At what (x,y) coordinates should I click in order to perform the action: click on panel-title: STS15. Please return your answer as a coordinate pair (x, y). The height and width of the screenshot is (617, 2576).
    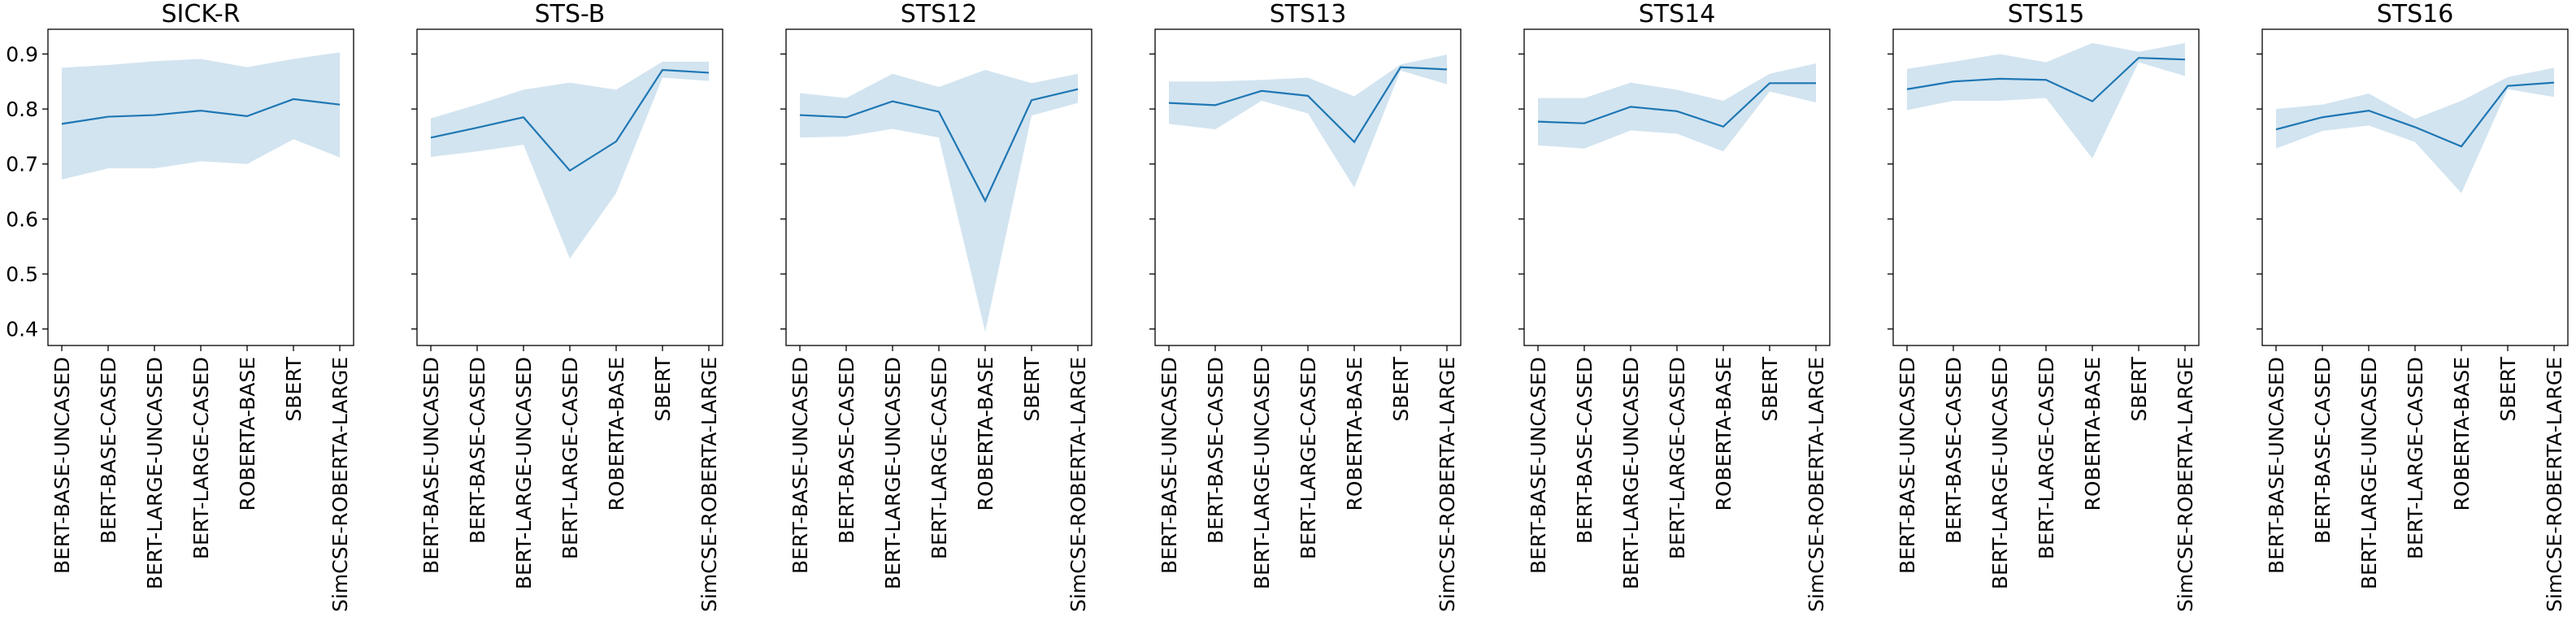
    Looking at the image, I should click on (2046, 14).